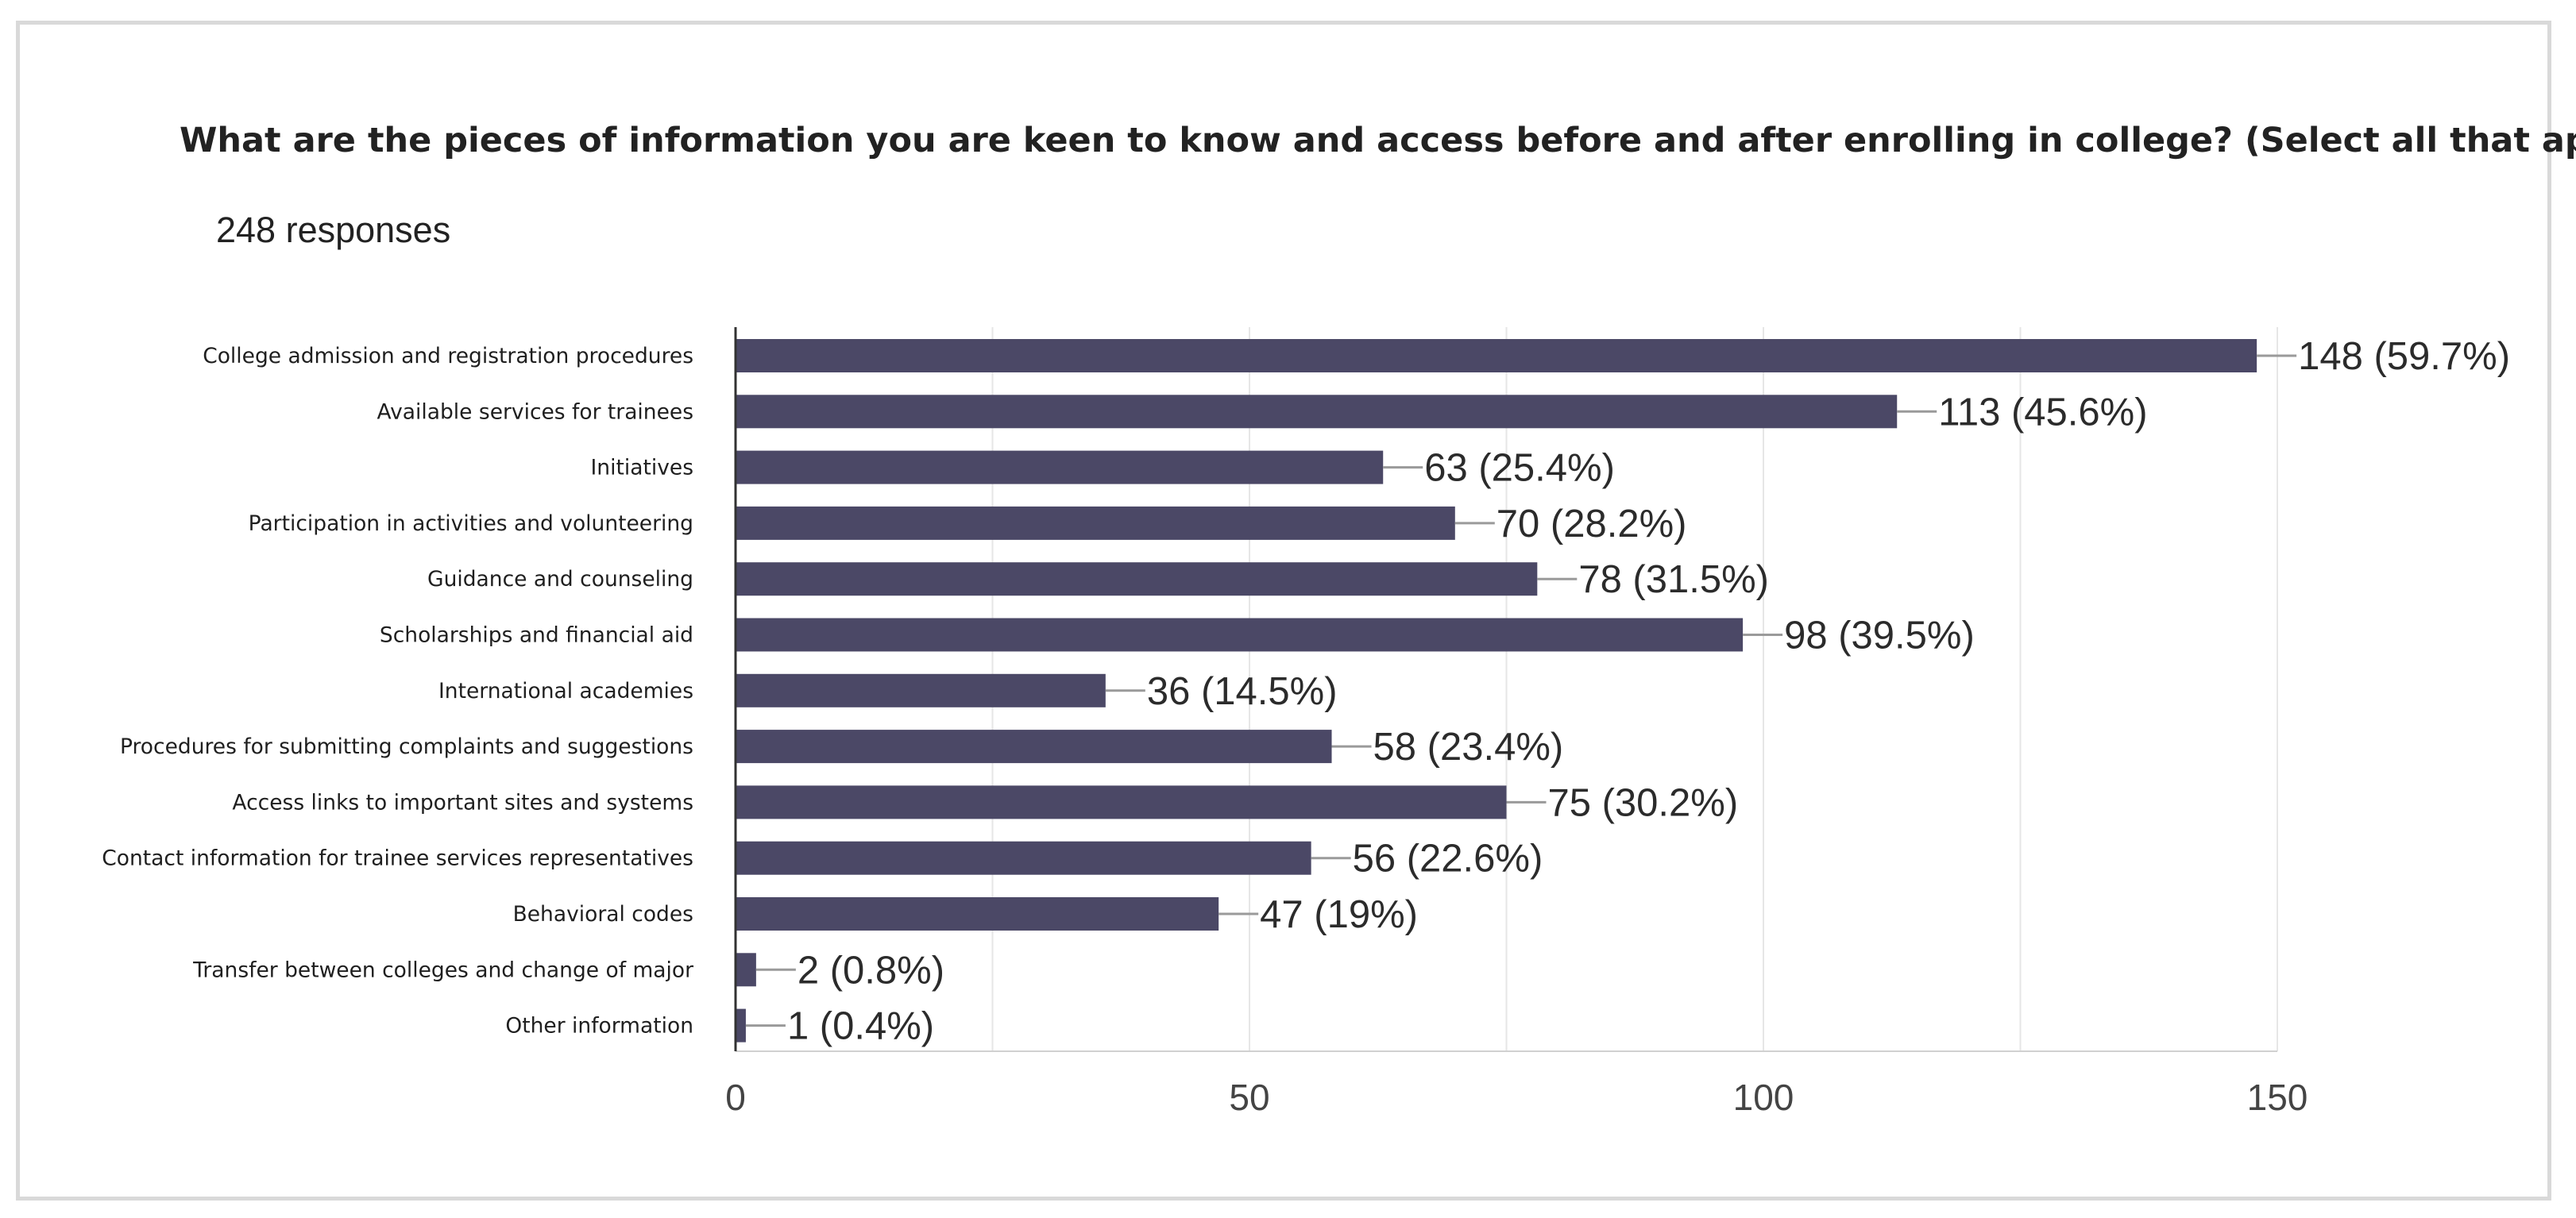  I want to click on data-label: 113 (45.6%), so click(2042, 412).